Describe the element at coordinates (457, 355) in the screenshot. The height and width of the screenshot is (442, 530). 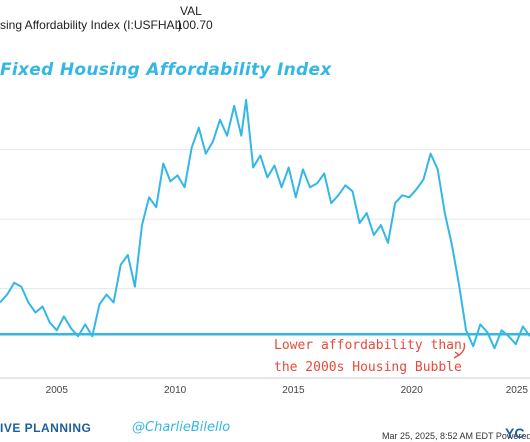
I see `arrow-head` at that location.